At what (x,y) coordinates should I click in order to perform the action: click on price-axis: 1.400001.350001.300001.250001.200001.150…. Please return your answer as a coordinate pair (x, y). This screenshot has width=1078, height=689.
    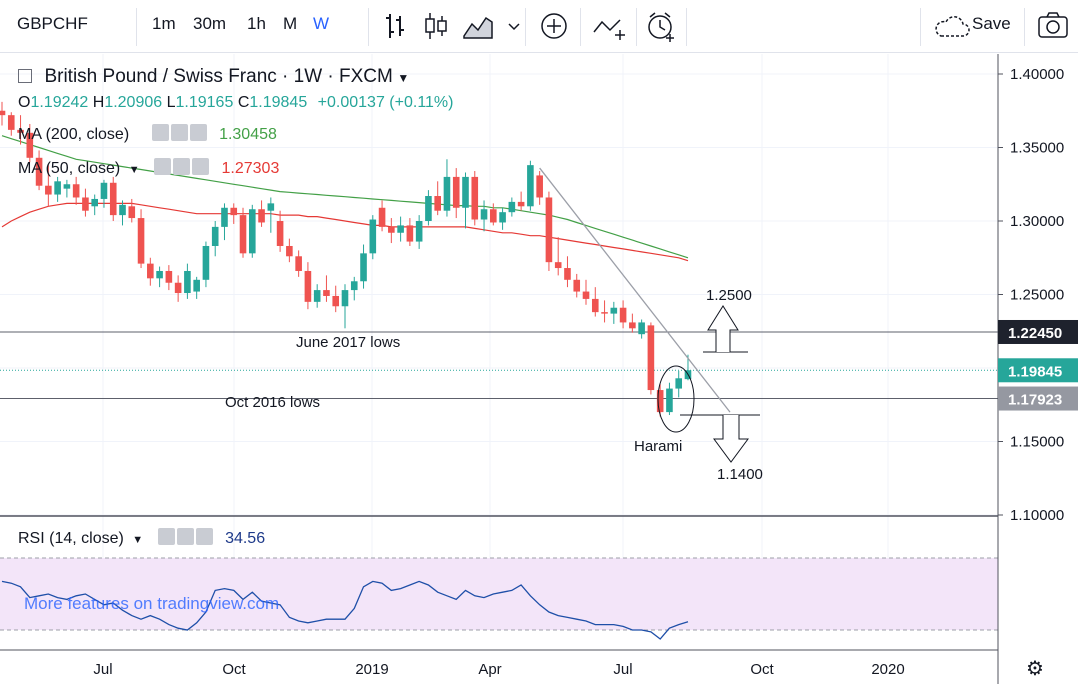
    Looking at the image, I should click on (1037, 369).